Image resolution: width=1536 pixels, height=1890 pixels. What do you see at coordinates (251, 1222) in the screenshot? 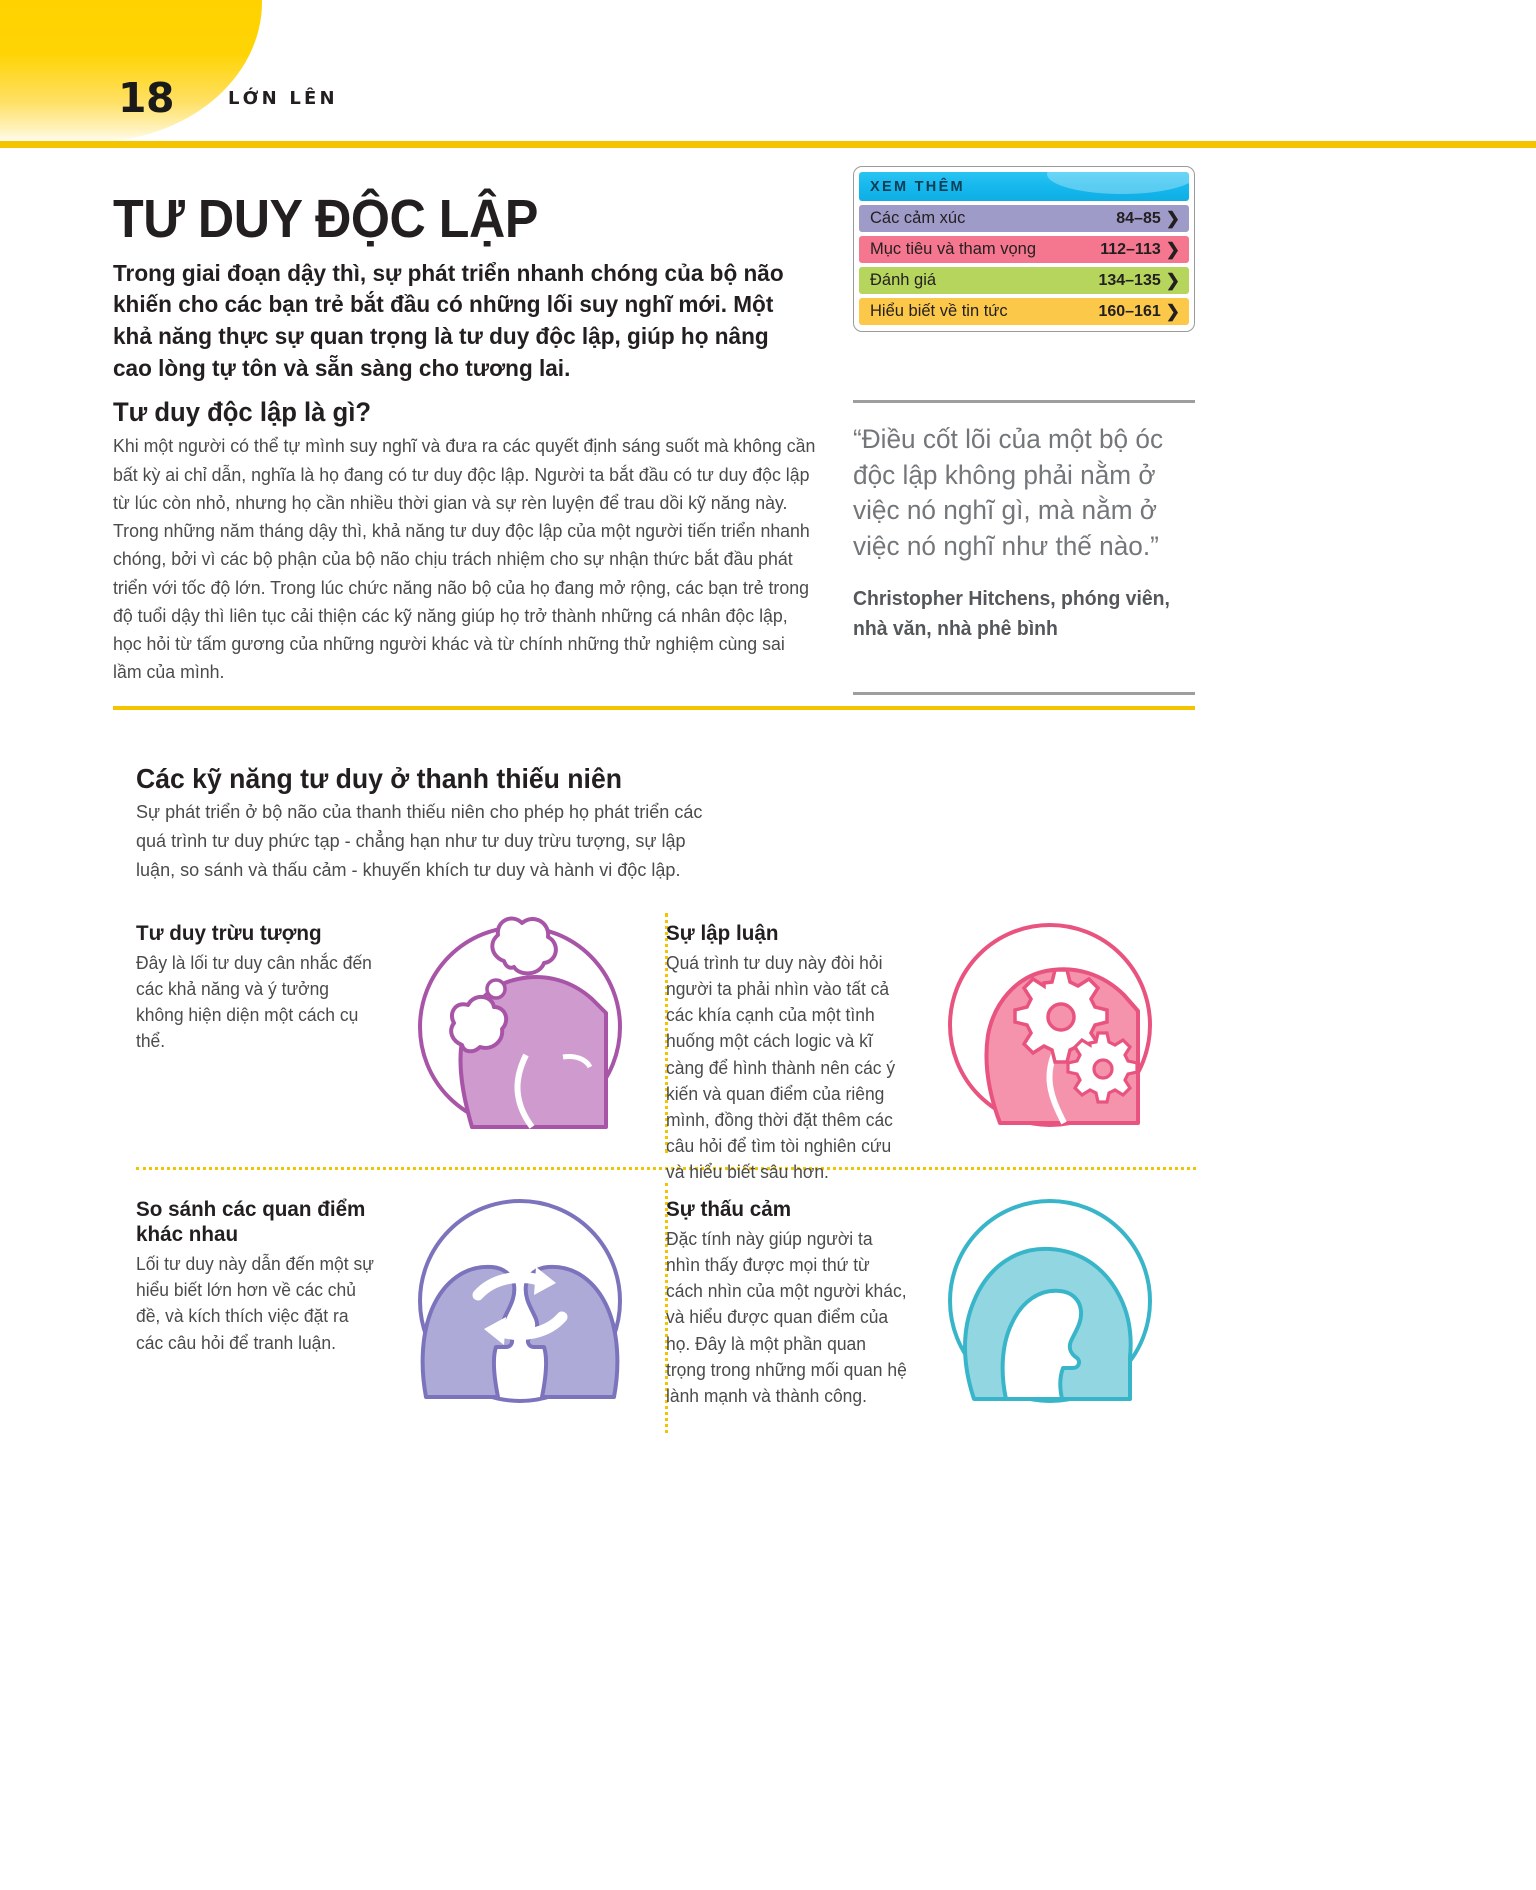
I see `card-title: So sánh các quan điểm khác nhau` at bounding box center [251, 1222].